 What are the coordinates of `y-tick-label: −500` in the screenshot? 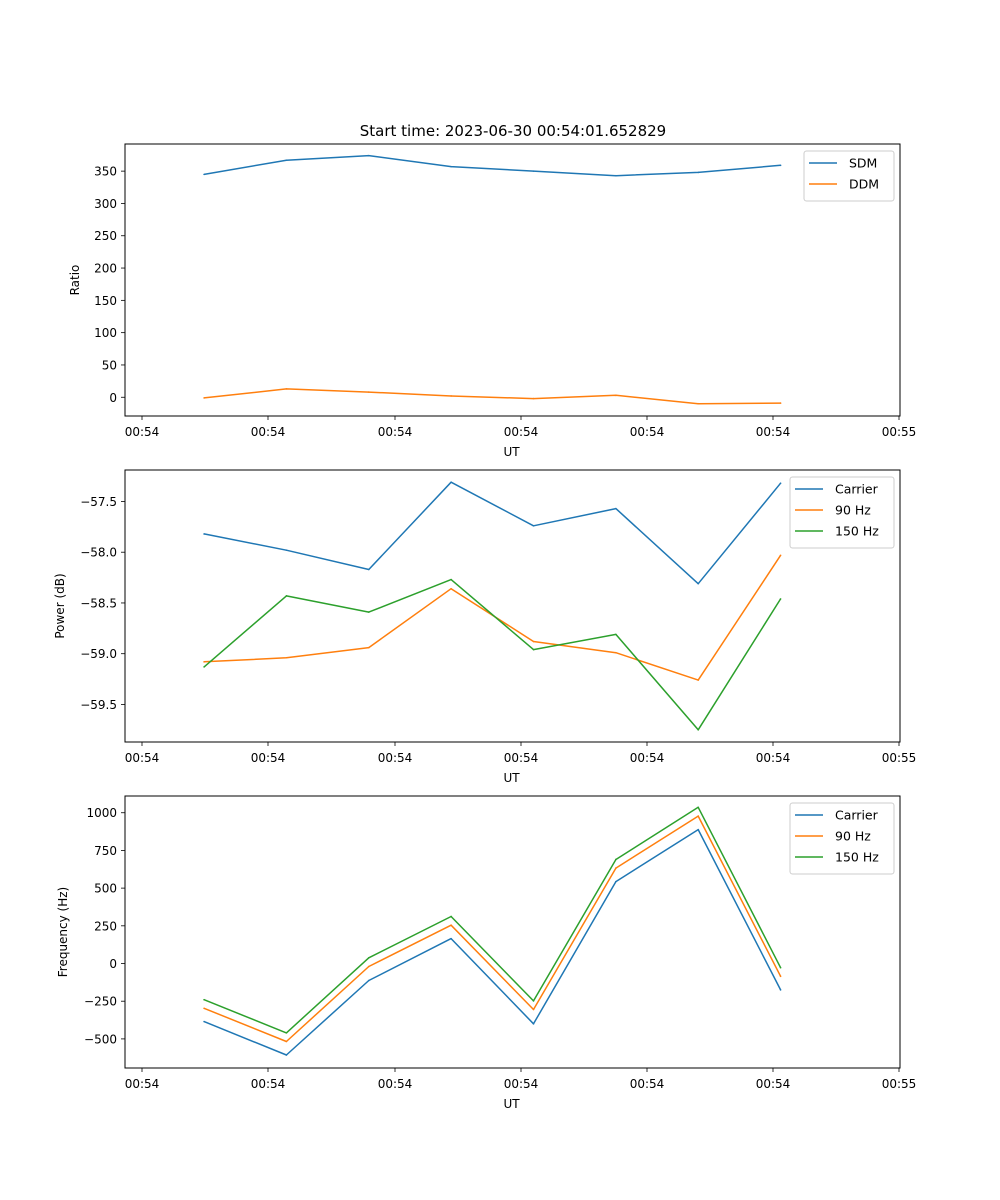 It's located at (100, 1039).